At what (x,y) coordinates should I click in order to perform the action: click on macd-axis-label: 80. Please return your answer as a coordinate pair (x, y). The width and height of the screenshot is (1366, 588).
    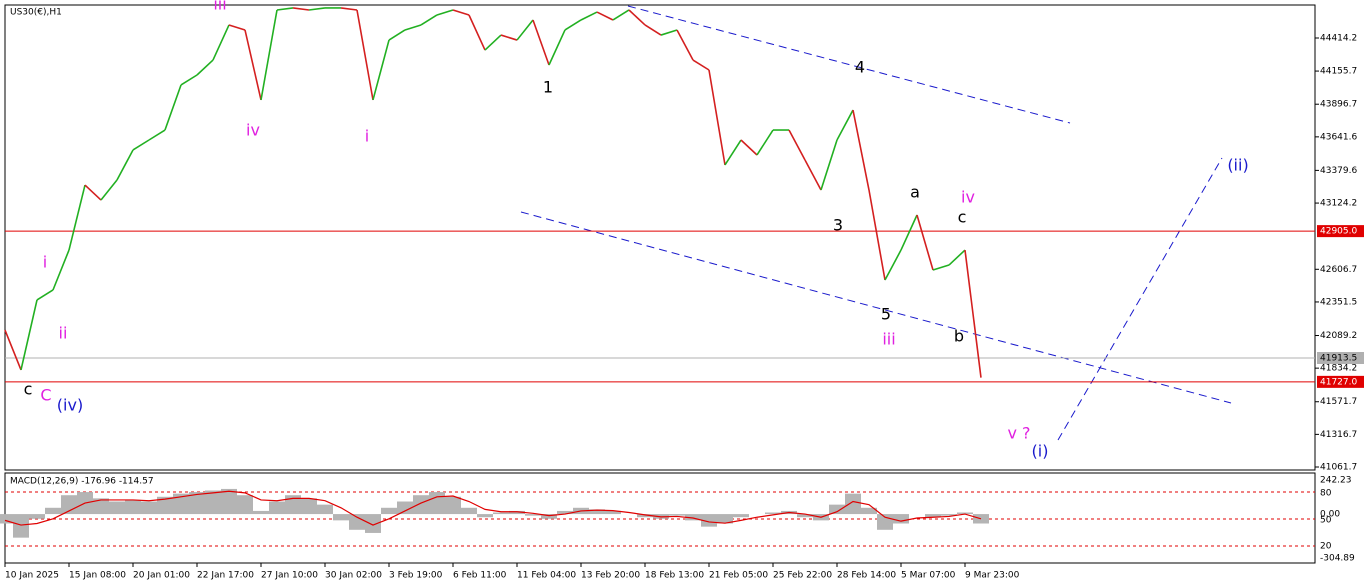
    Looking at the image, I should click on (1326, 494).